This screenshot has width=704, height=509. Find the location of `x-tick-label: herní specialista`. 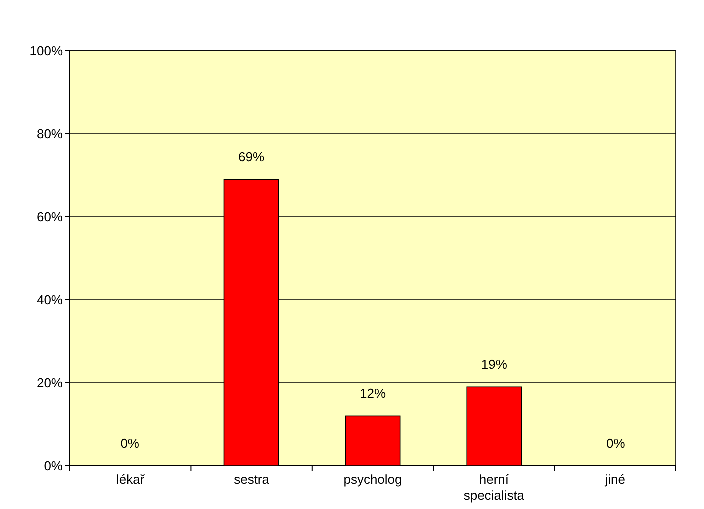

x-tick-label: herní specialista is located at coordinates (495, 487).